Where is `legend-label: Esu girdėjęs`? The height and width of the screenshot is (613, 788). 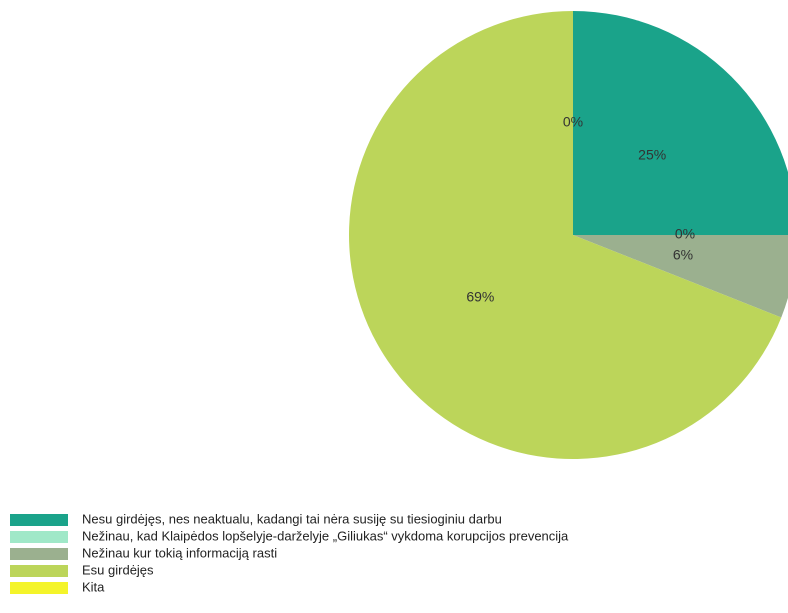
legend-label: Esu girdėjęs is located at coordinates (118, 569).